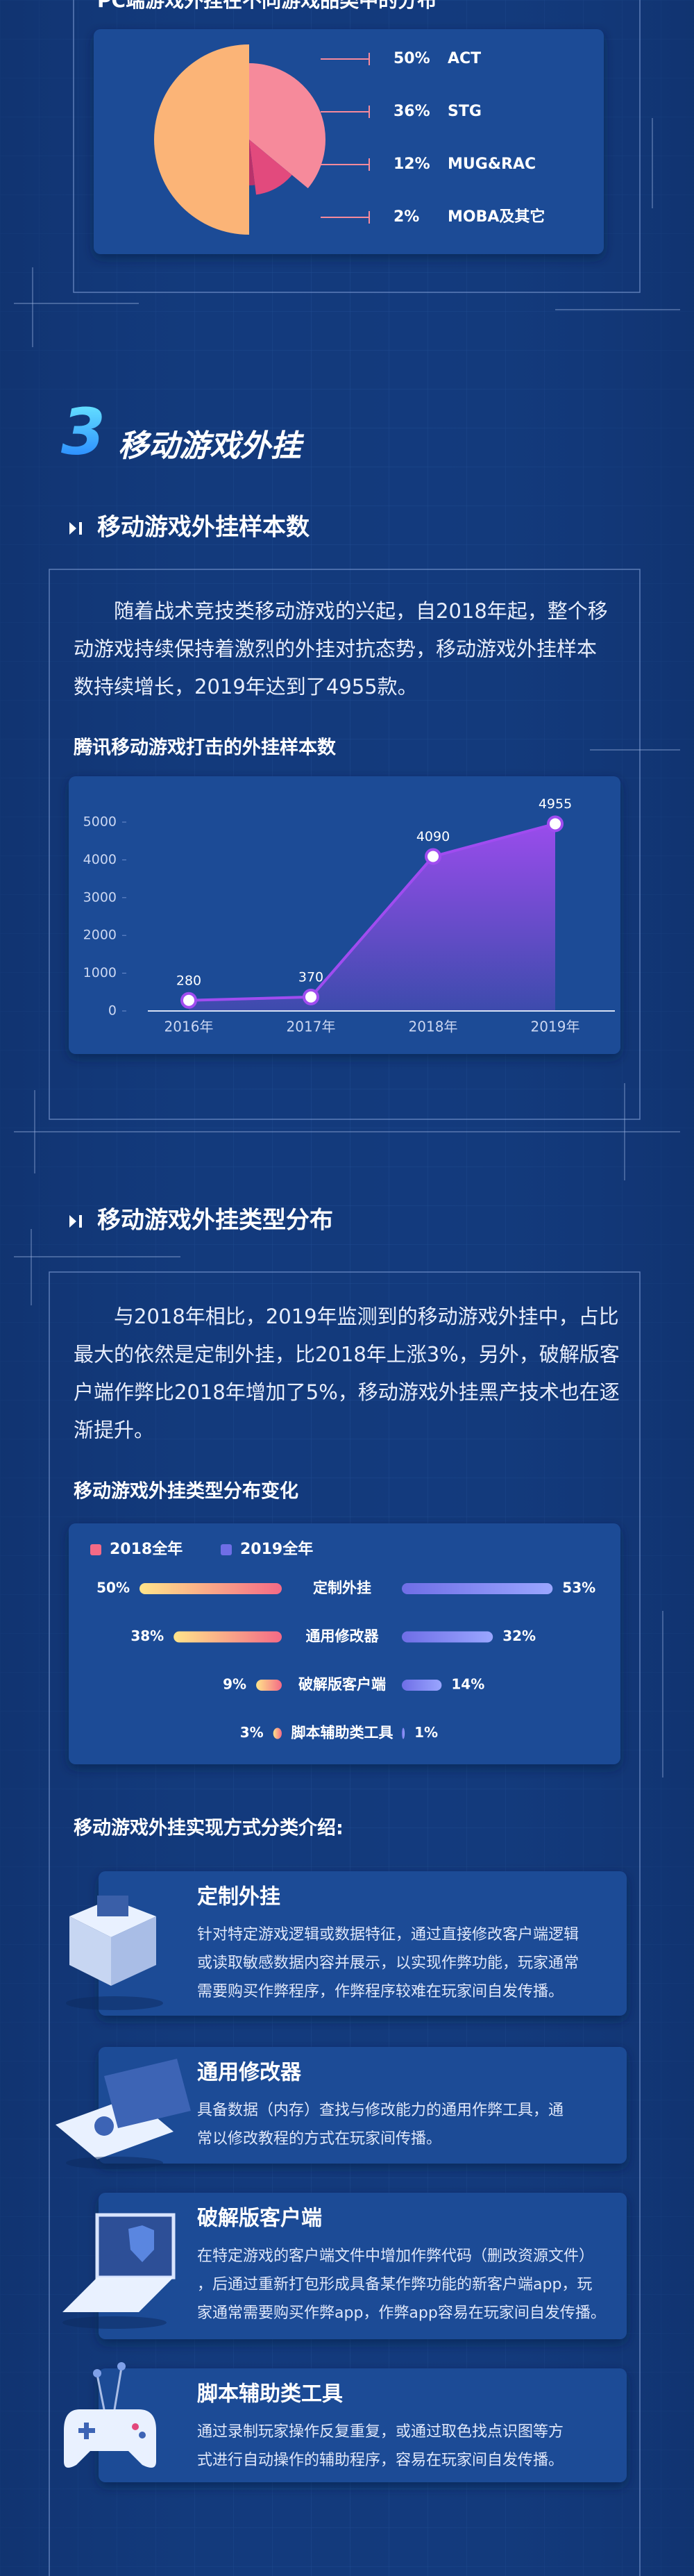 The image size is (694, 2576). I want to click on paragraph-line: 与2018年相比，2019年监测到的移动游戏外挂中，占比, so click(366, 1316).